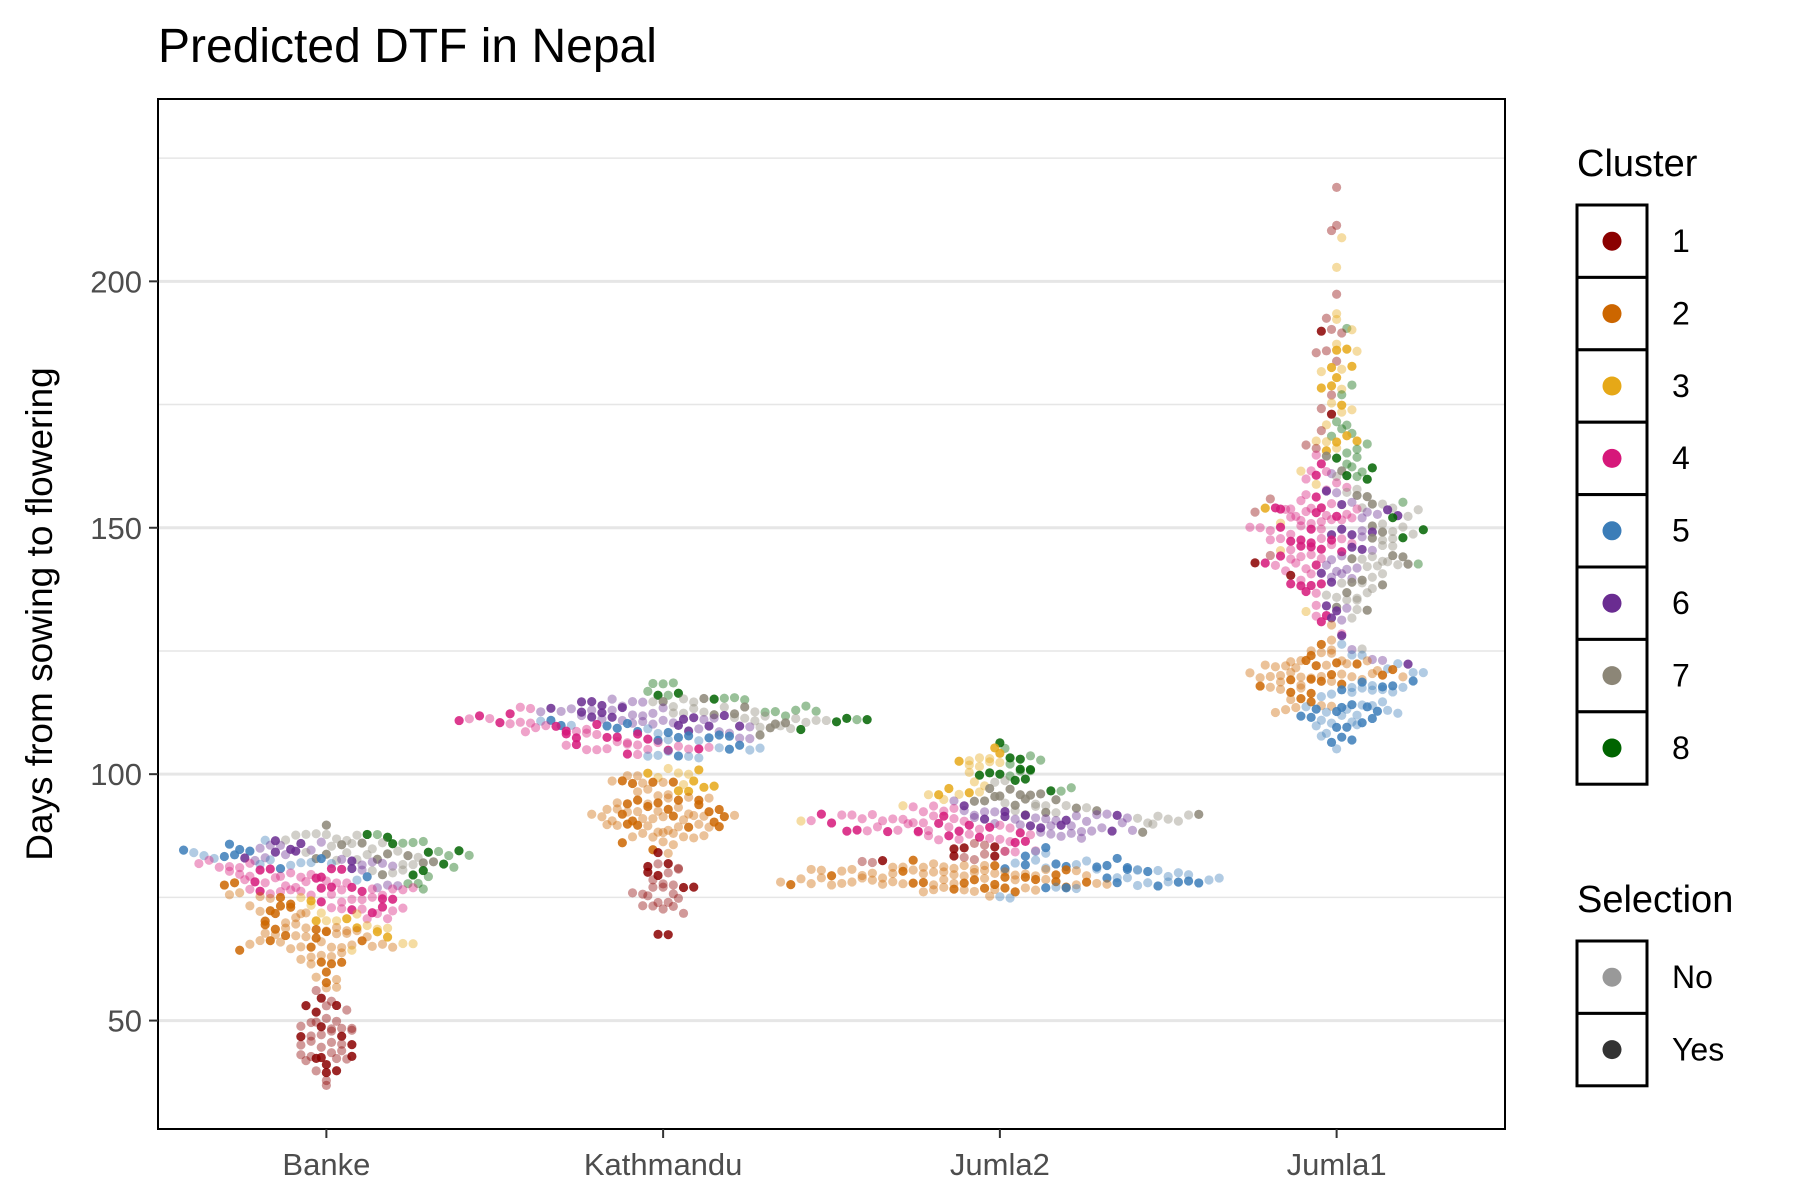 This screenshot has width=1800, height=1200. Describe the element at coordinates (1612, 386) in the screenshot. I see `legend-swatch` at that location.